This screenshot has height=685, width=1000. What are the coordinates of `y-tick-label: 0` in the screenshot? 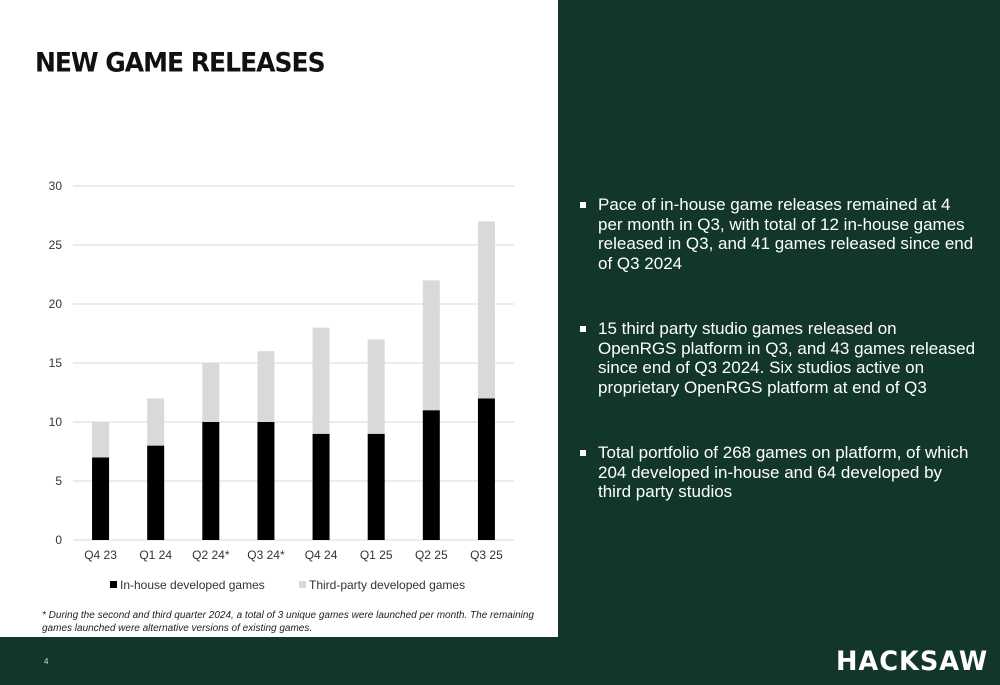 It's located at (58, 540).